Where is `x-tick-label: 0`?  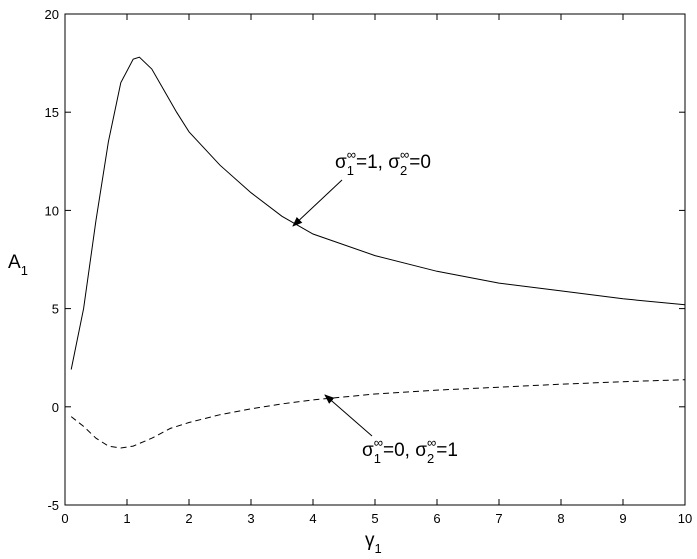
x-tick-label: 0 is located at coordinates (64, 518).